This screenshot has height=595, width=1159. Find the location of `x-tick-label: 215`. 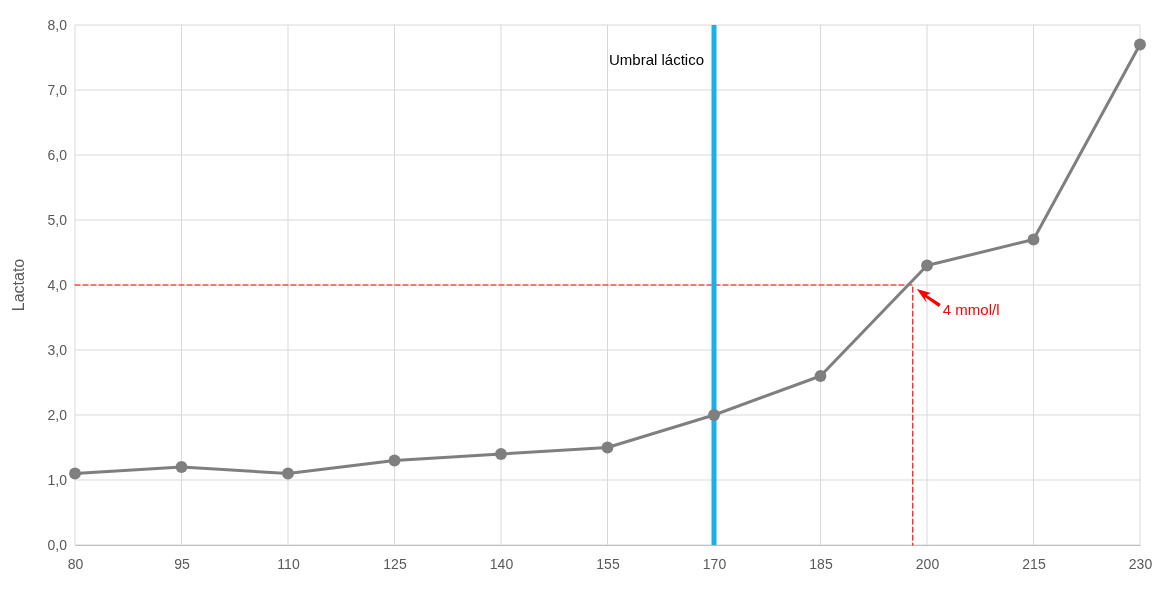

x-tick-label: 215 is located at coordinates (1034, 563).